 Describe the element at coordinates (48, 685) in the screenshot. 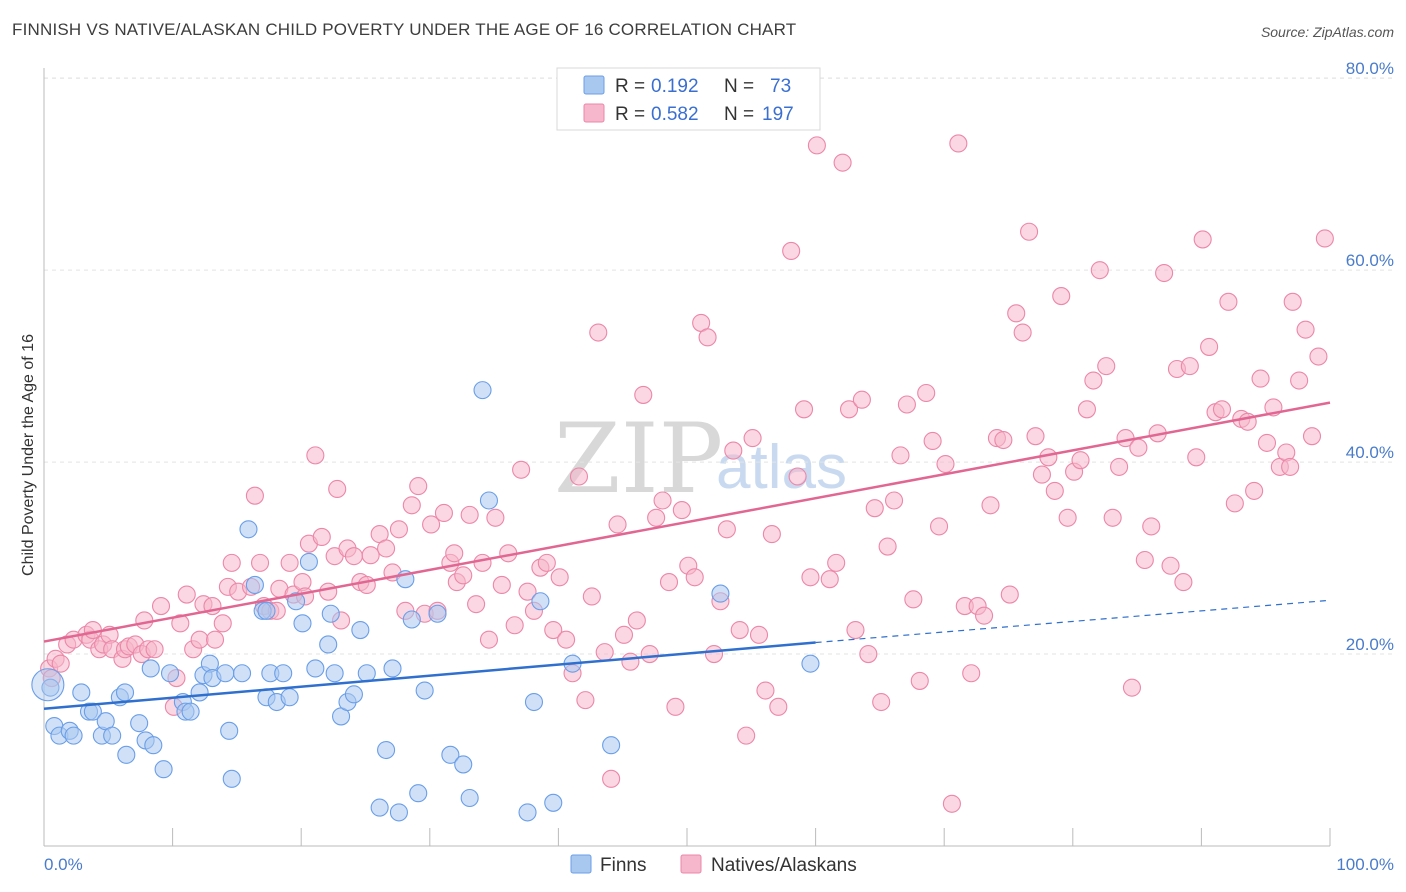

I see `finns-point-large` at that location.